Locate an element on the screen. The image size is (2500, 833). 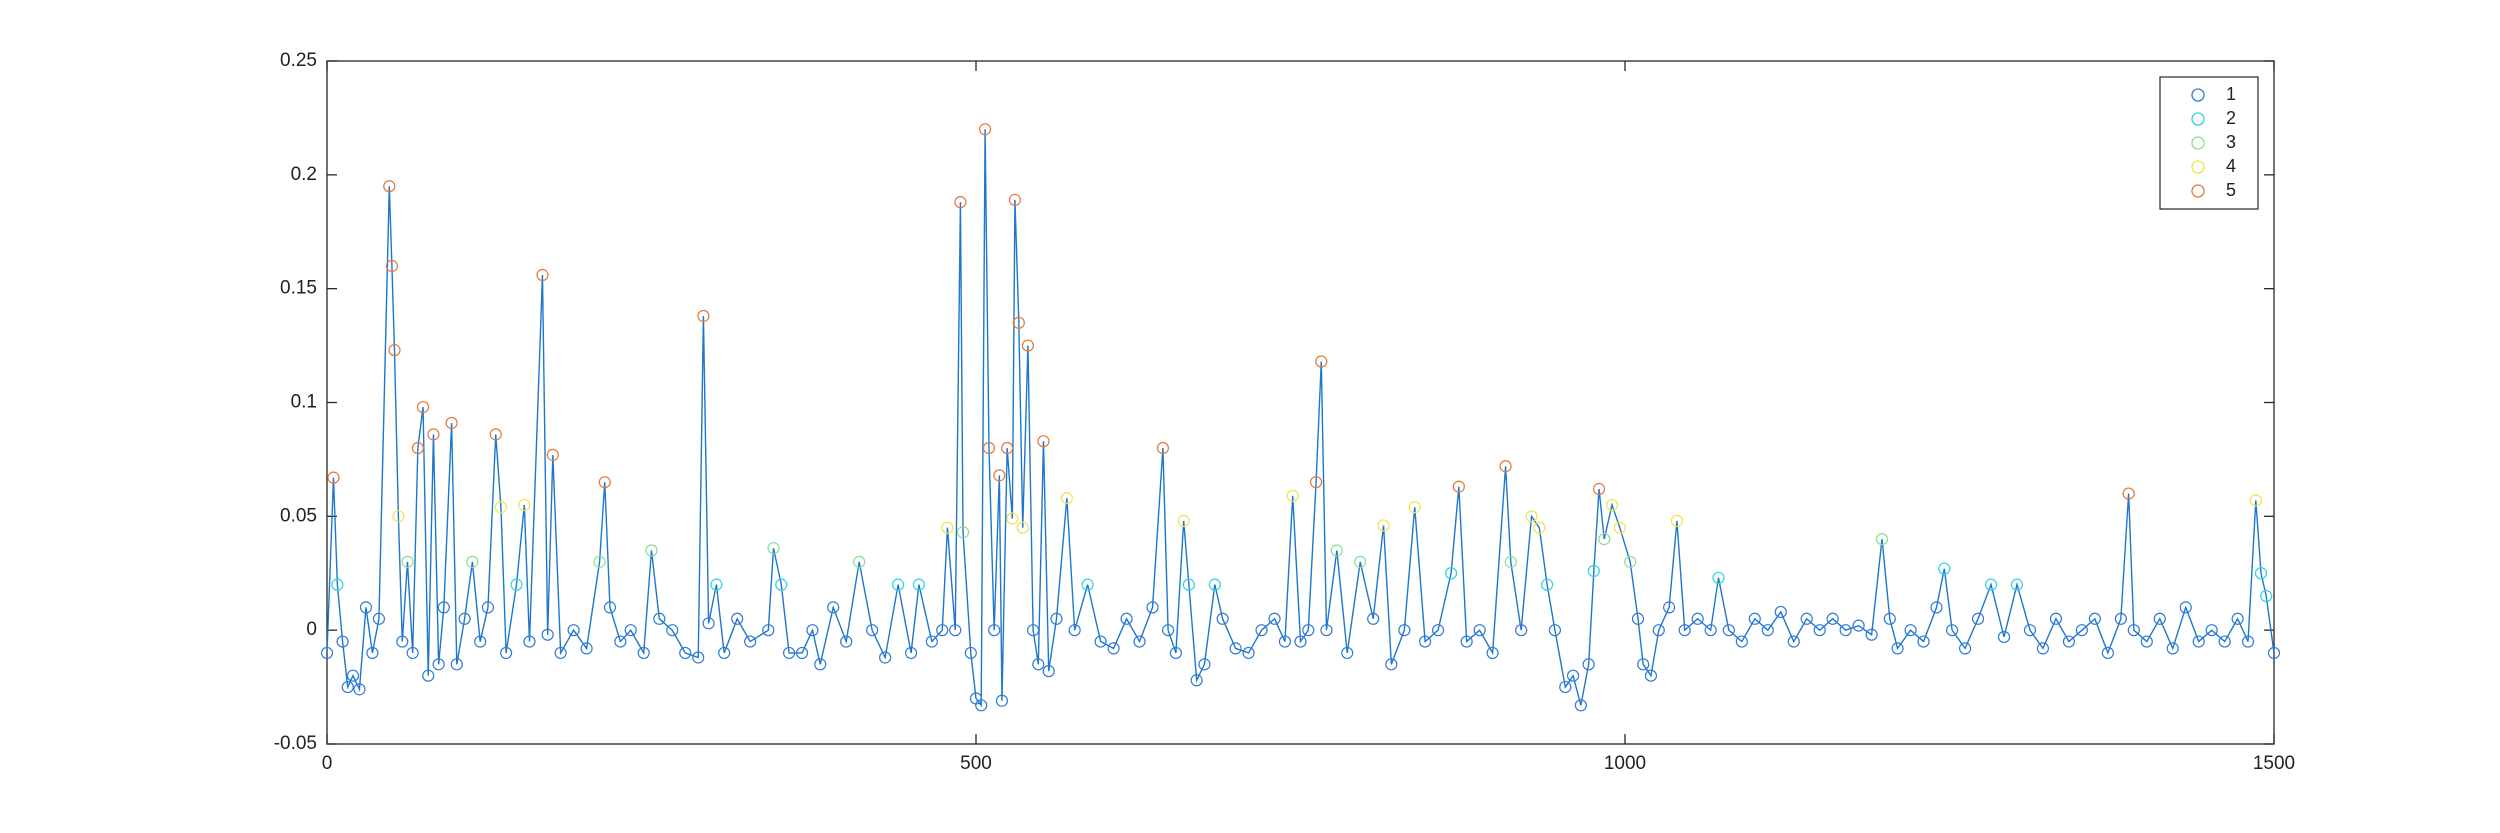
legend-label: 2 is located at coordinates (2231, 118).